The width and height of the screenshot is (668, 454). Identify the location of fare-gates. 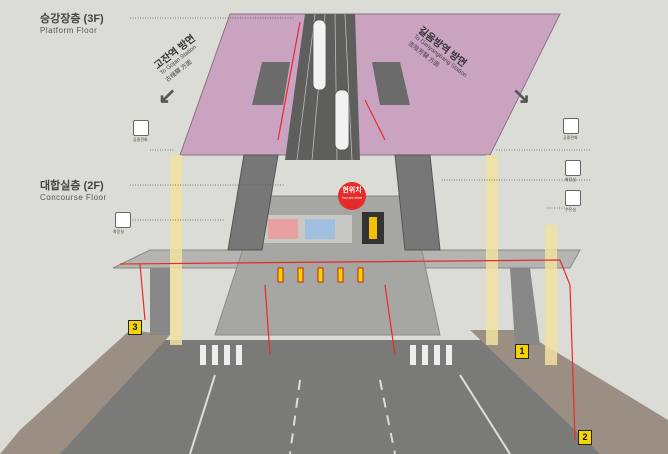
(320, 275).